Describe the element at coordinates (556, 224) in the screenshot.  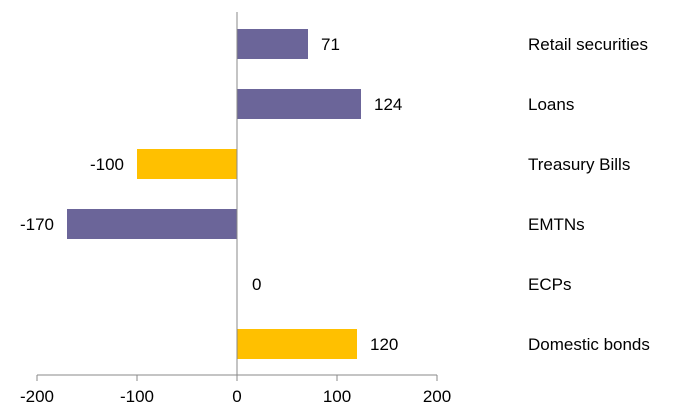
I see `category-label-emtns: EMTNs` at that location.